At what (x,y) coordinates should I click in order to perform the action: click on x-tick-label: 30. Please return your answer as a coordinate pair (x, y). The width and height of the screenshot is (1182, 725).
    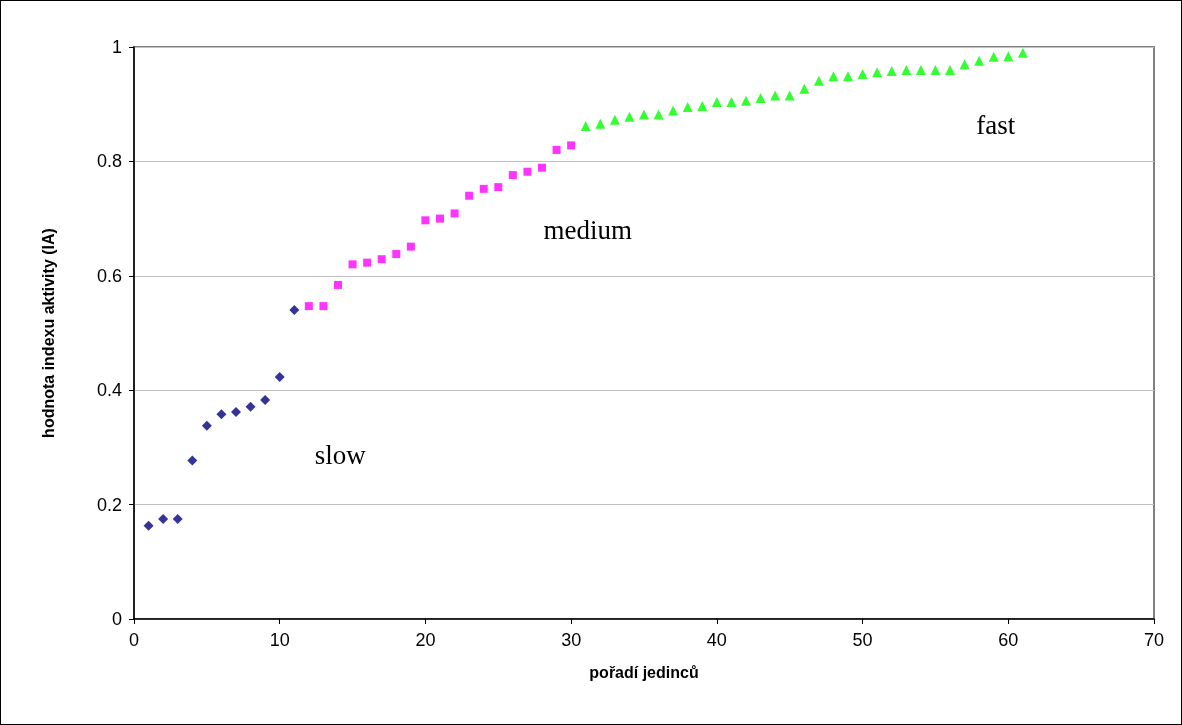
    Looking at the image, I should click on (571, 640).